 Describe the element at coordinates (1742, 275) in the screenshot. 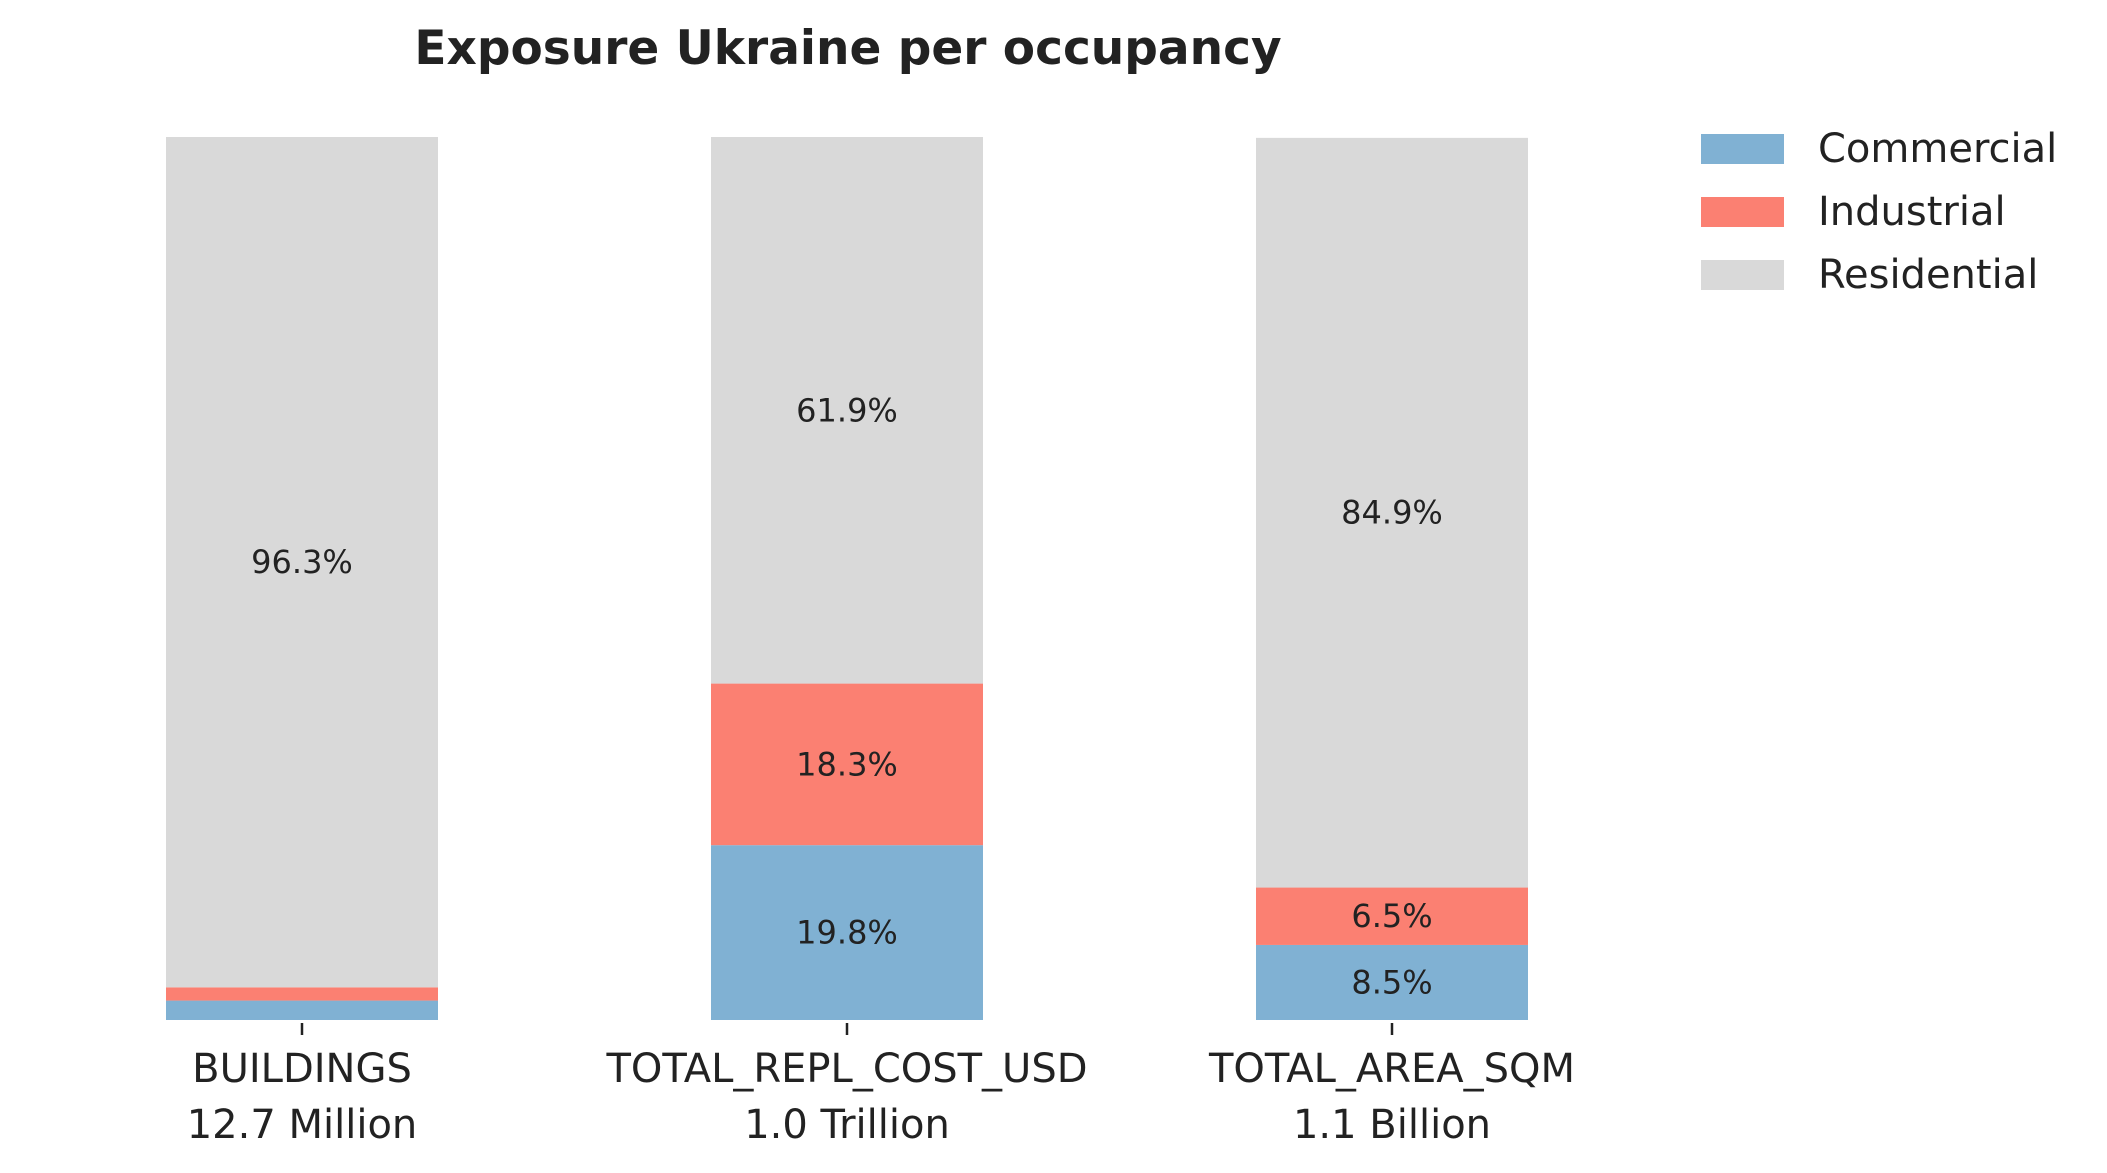

I see `legend-swatch-residential` at that location.